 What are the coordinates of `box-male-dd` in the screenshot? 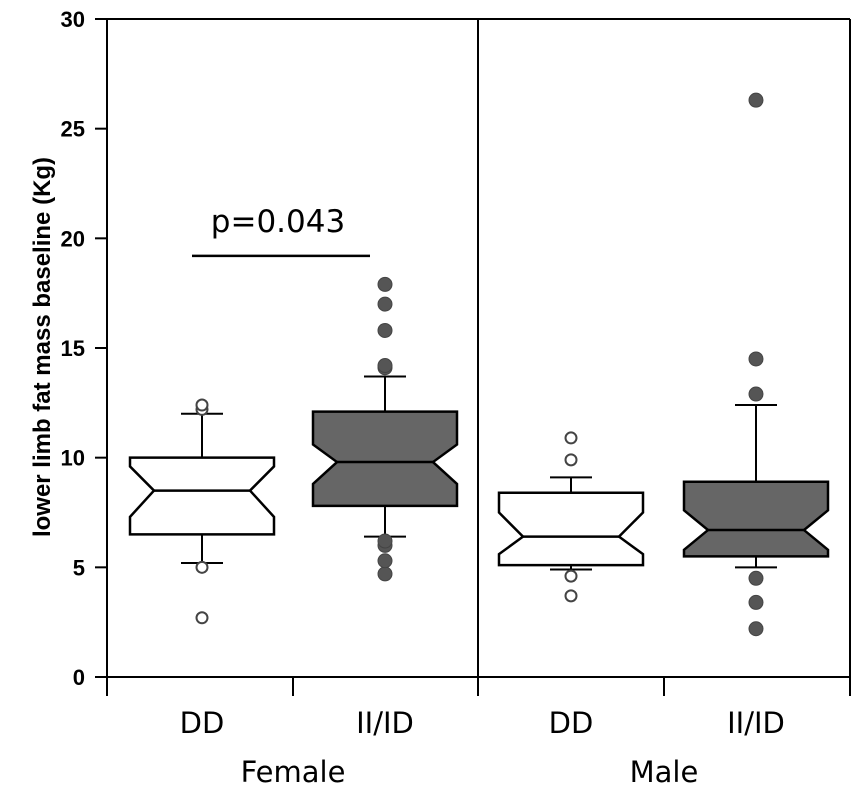 It's located at (571, 517).